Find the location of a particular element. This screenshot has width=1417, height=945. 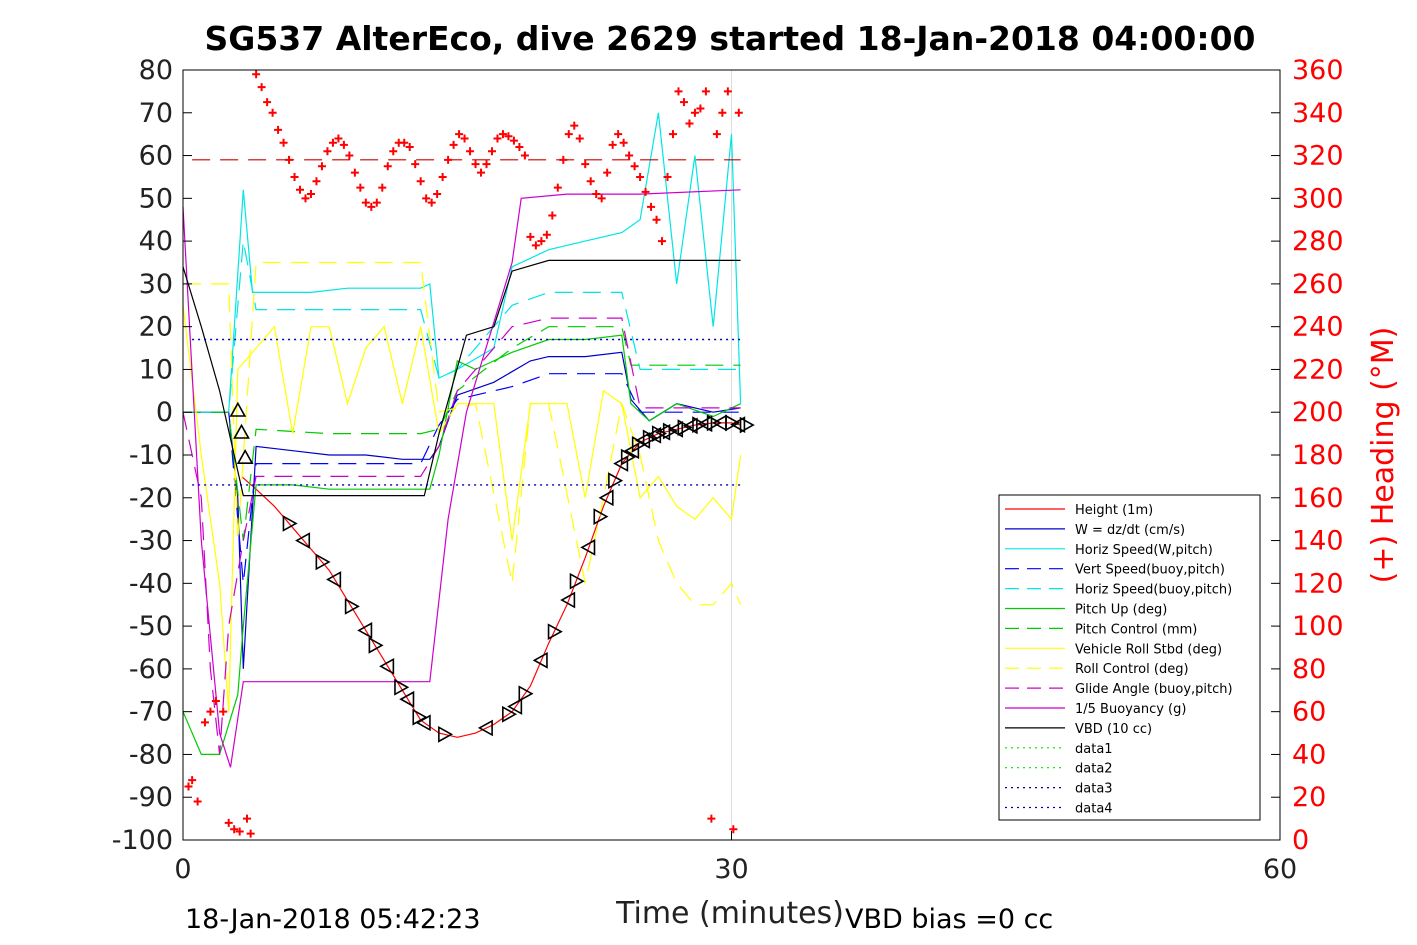

x-tick-label: 30 is located at coordinates (731, 869).